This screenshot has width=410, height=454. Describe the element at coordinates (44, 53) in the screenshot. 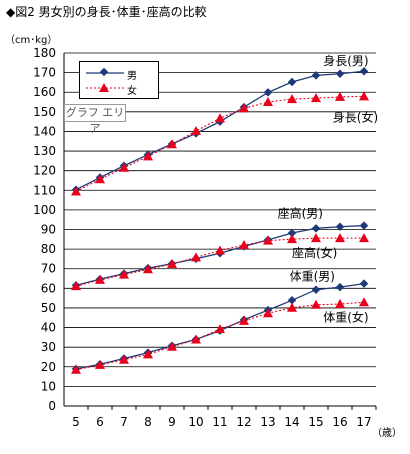

I see `y-tick-label-180: 180` at that location.